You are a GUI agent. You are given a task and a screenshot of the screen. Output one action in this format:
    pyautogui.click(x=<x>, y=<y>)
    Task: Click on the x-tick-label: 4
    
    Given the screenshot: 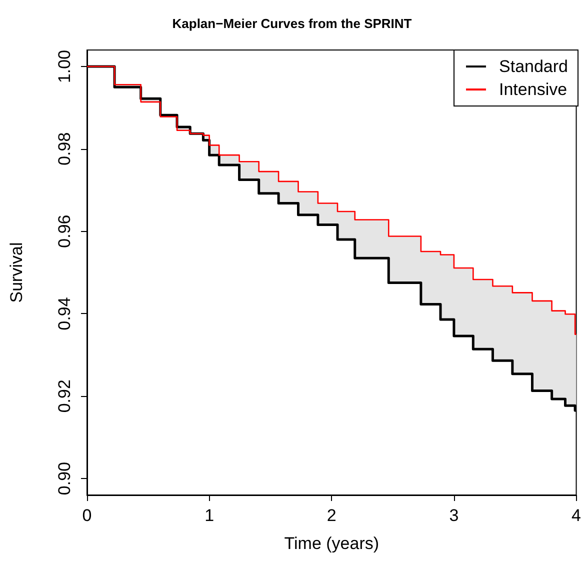 What is the action you would take?
    pyautogui.click(x=577, y=515)
    